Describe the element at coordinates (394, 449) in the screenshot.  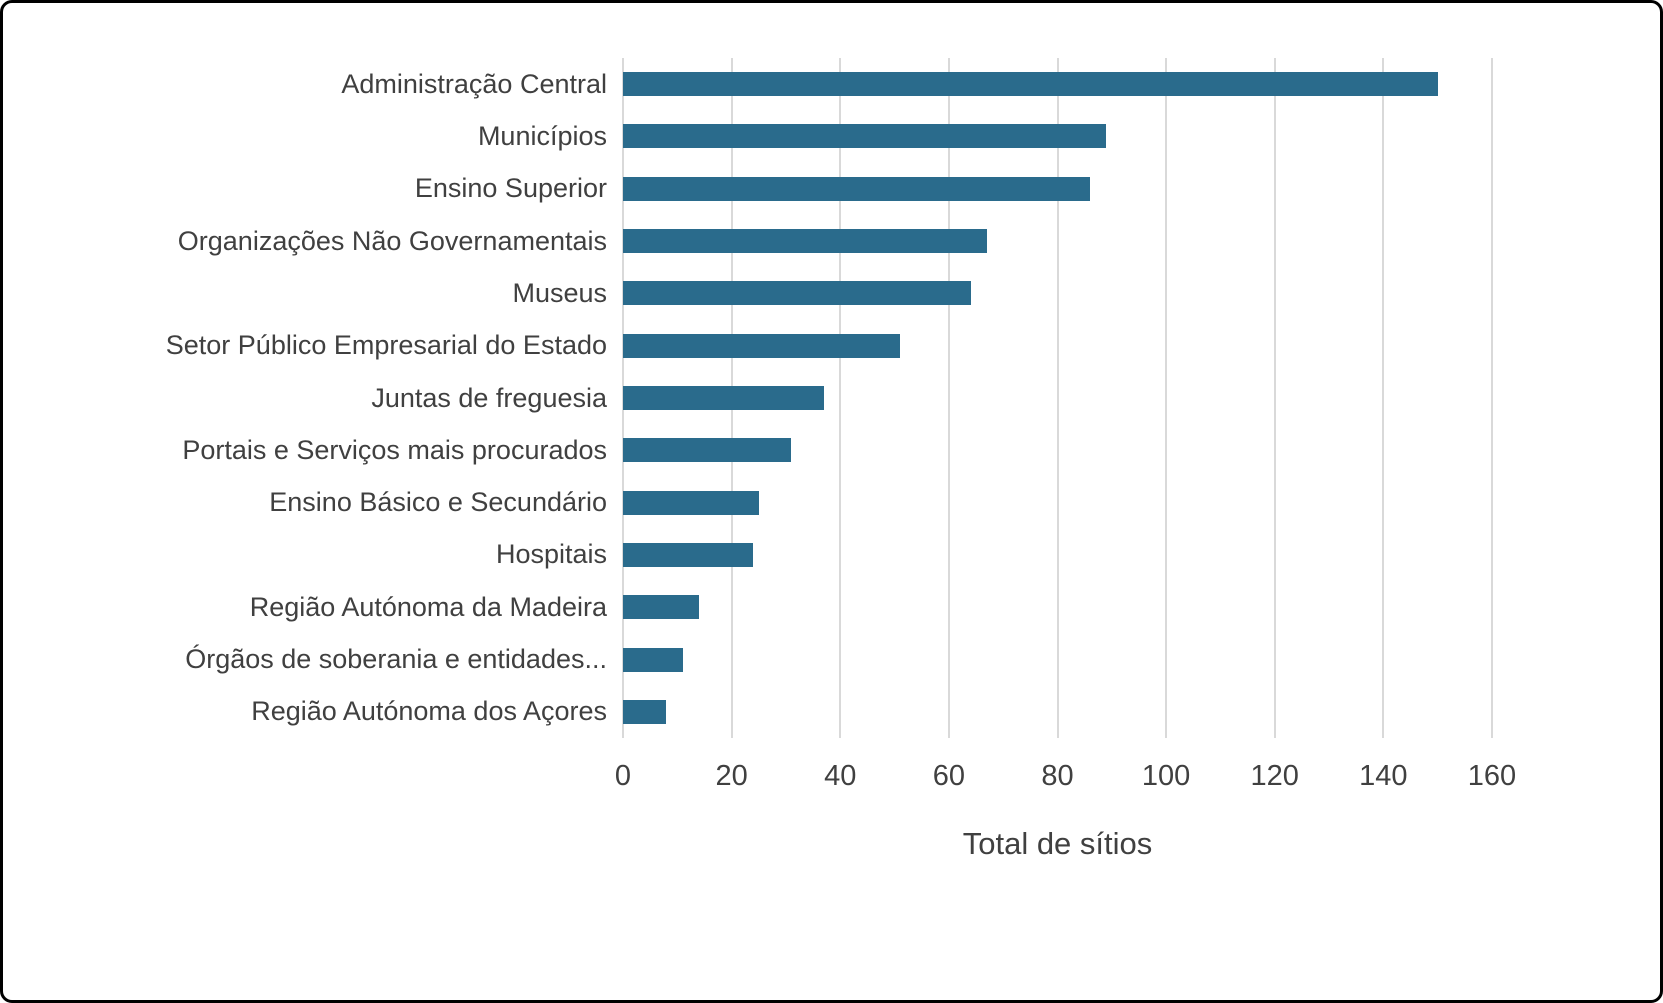
I see `category-label: Portais e Serviços mais procurados` at that location.